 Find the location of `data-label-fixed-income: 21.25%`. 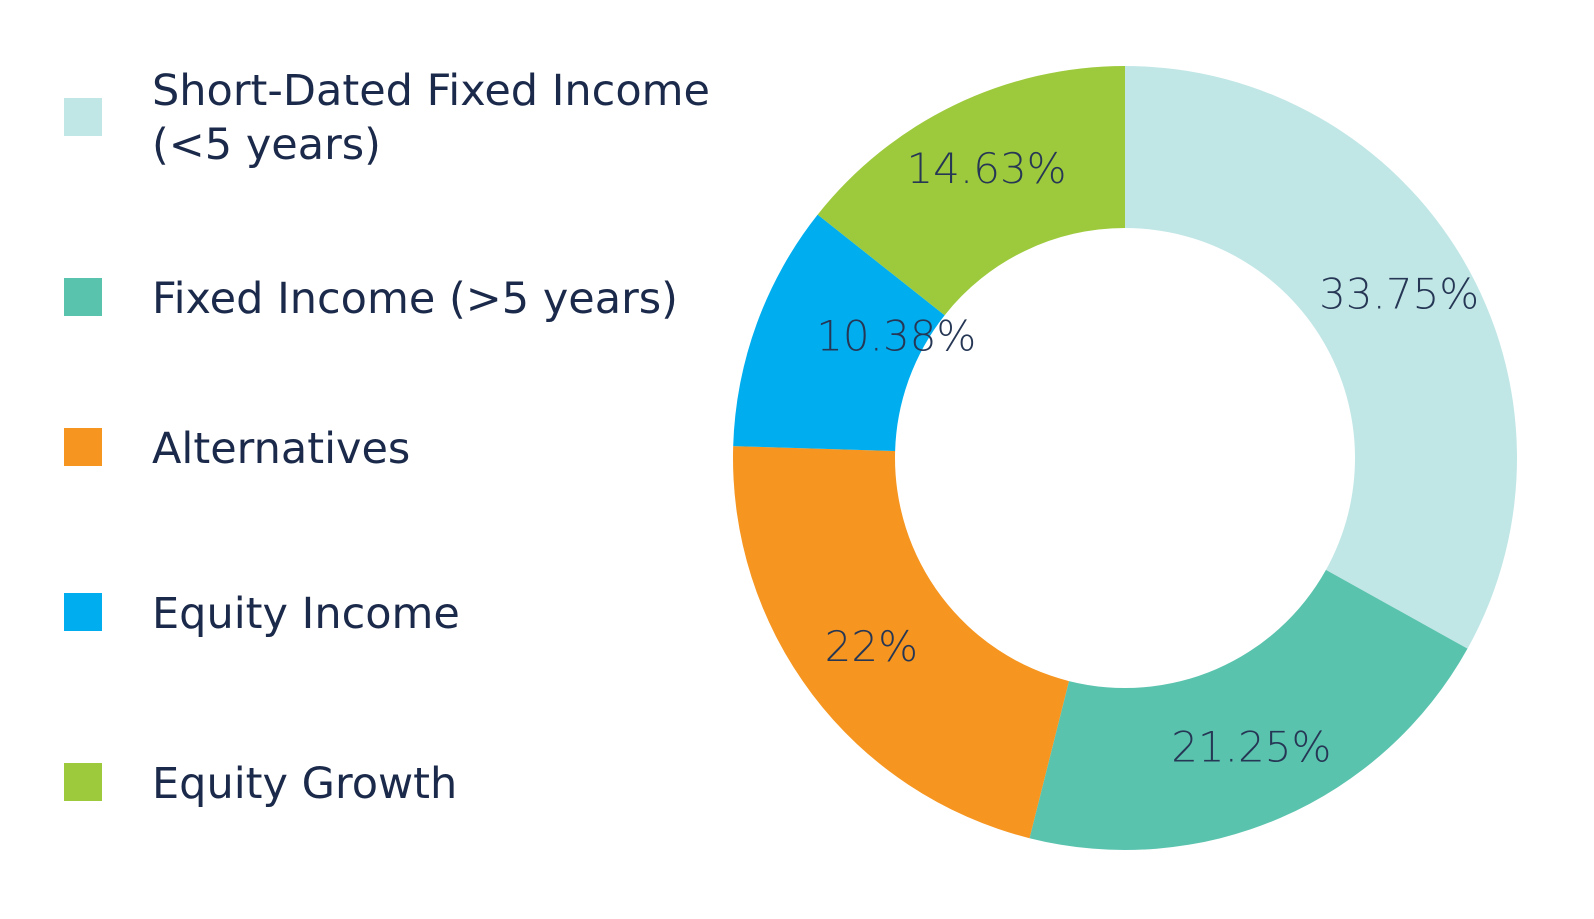

data-label-fixed-income: 21.25% is located at coordinates (1251, 746).